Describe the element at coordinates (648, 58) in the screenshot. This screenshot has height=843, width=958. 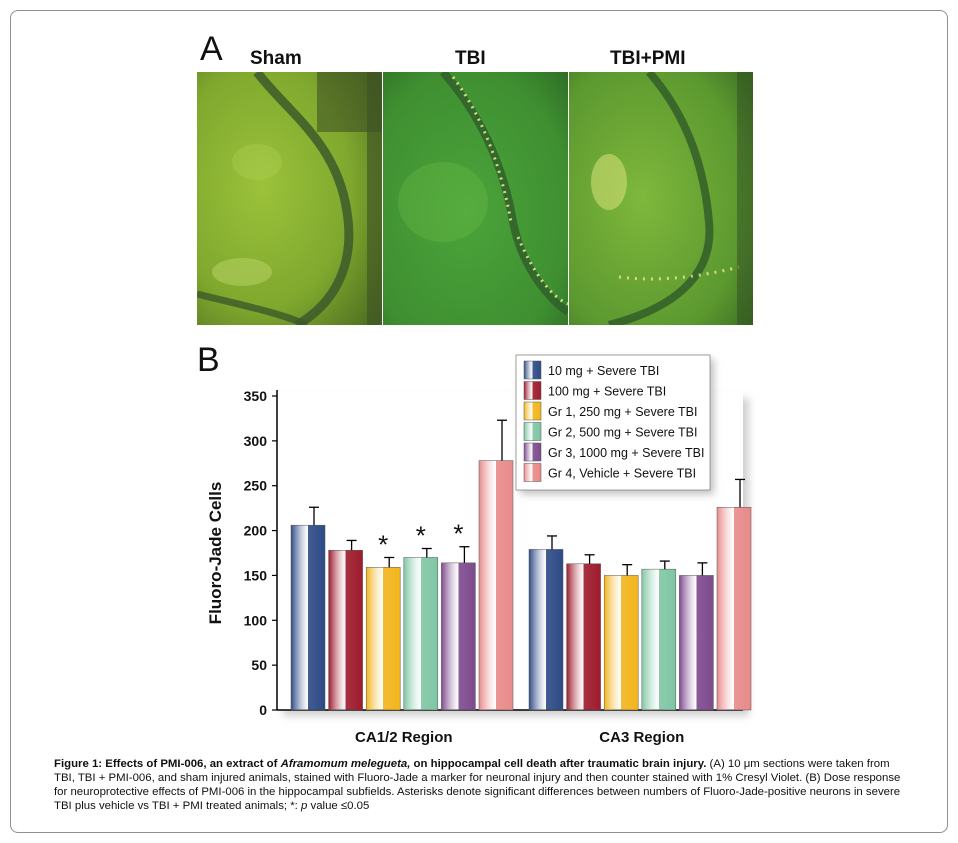
I see `tbi-pmi-label: TBI+PMI` at that location.